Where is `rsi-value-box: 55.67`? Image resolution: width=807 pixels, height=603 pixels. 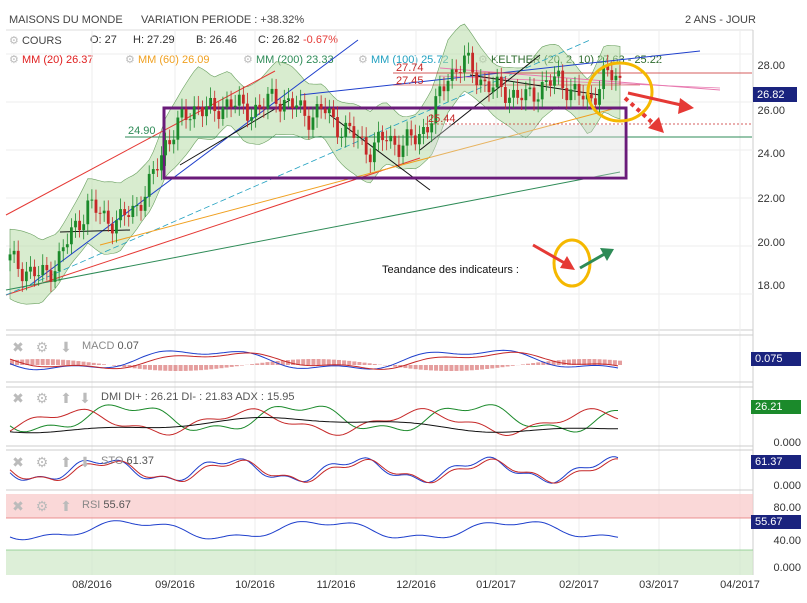 rsi-value-box: 55.67 is located at coordinates (776, 522).